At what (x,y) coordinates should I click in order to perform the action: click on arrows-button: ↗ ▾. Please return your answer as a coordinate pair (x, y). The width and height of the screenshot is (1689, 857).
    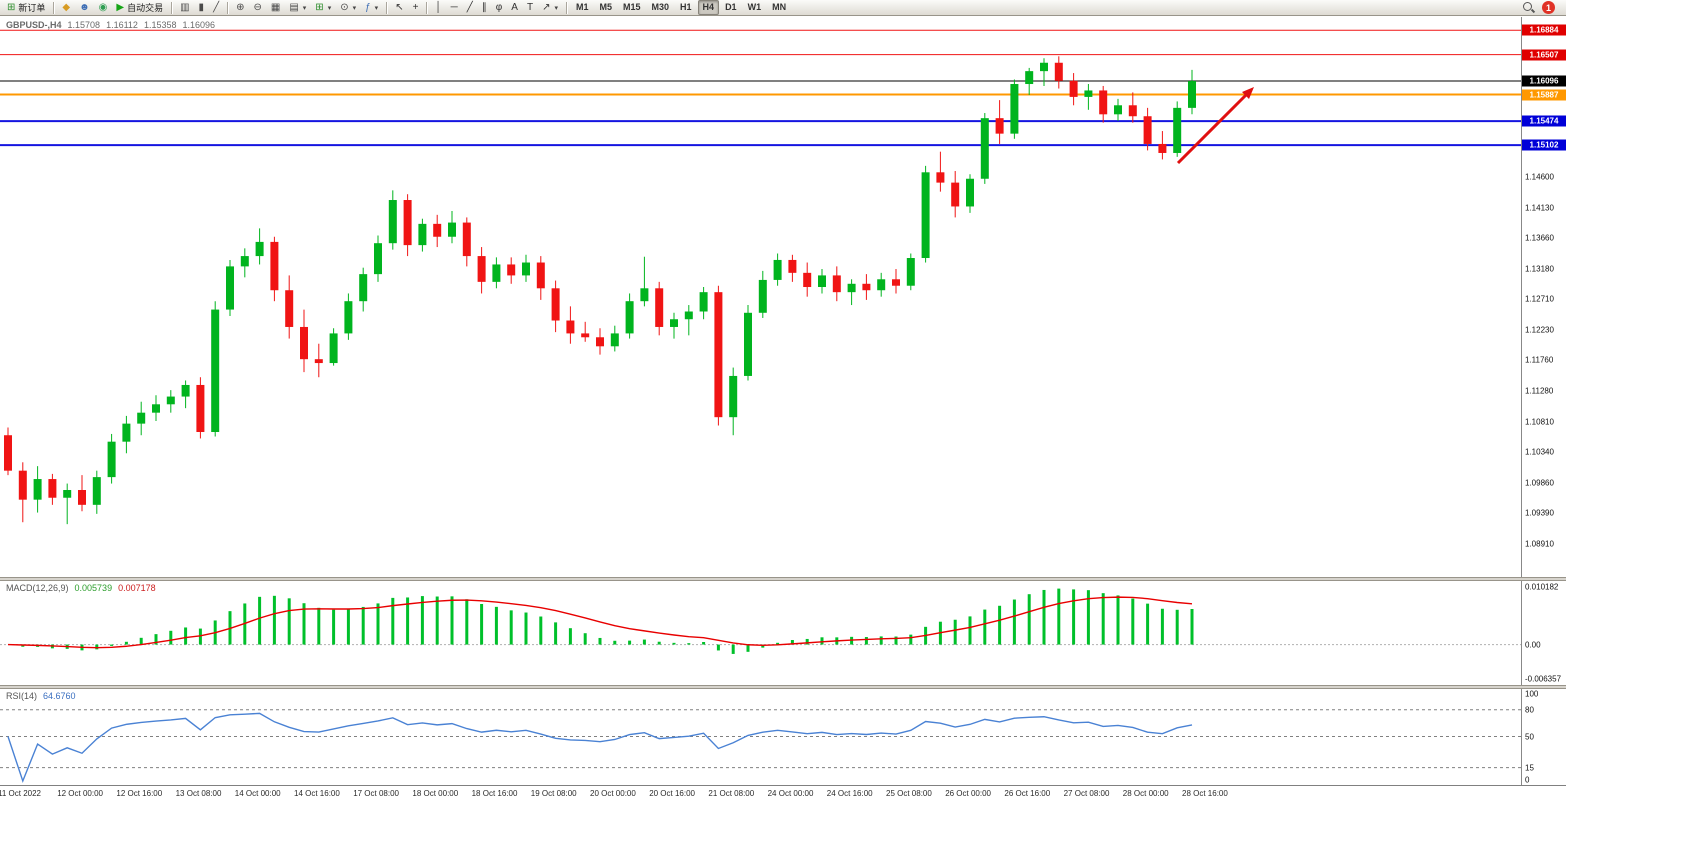
    Looking at the image, I should click on (550, 8).